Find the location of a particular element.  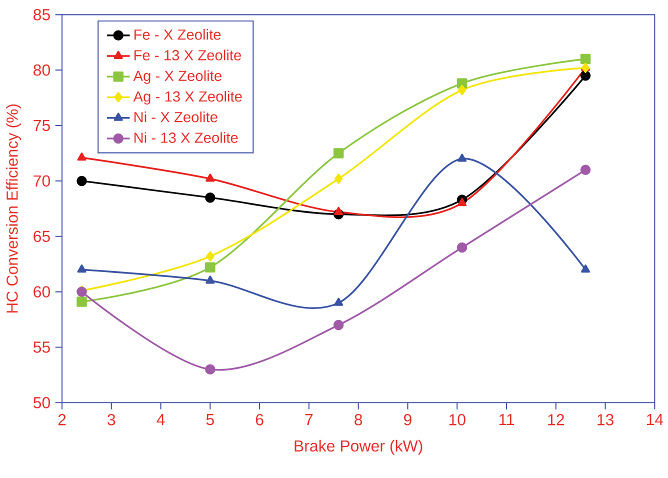

x-tick-label: 8 is located at coordinates (358, 420).